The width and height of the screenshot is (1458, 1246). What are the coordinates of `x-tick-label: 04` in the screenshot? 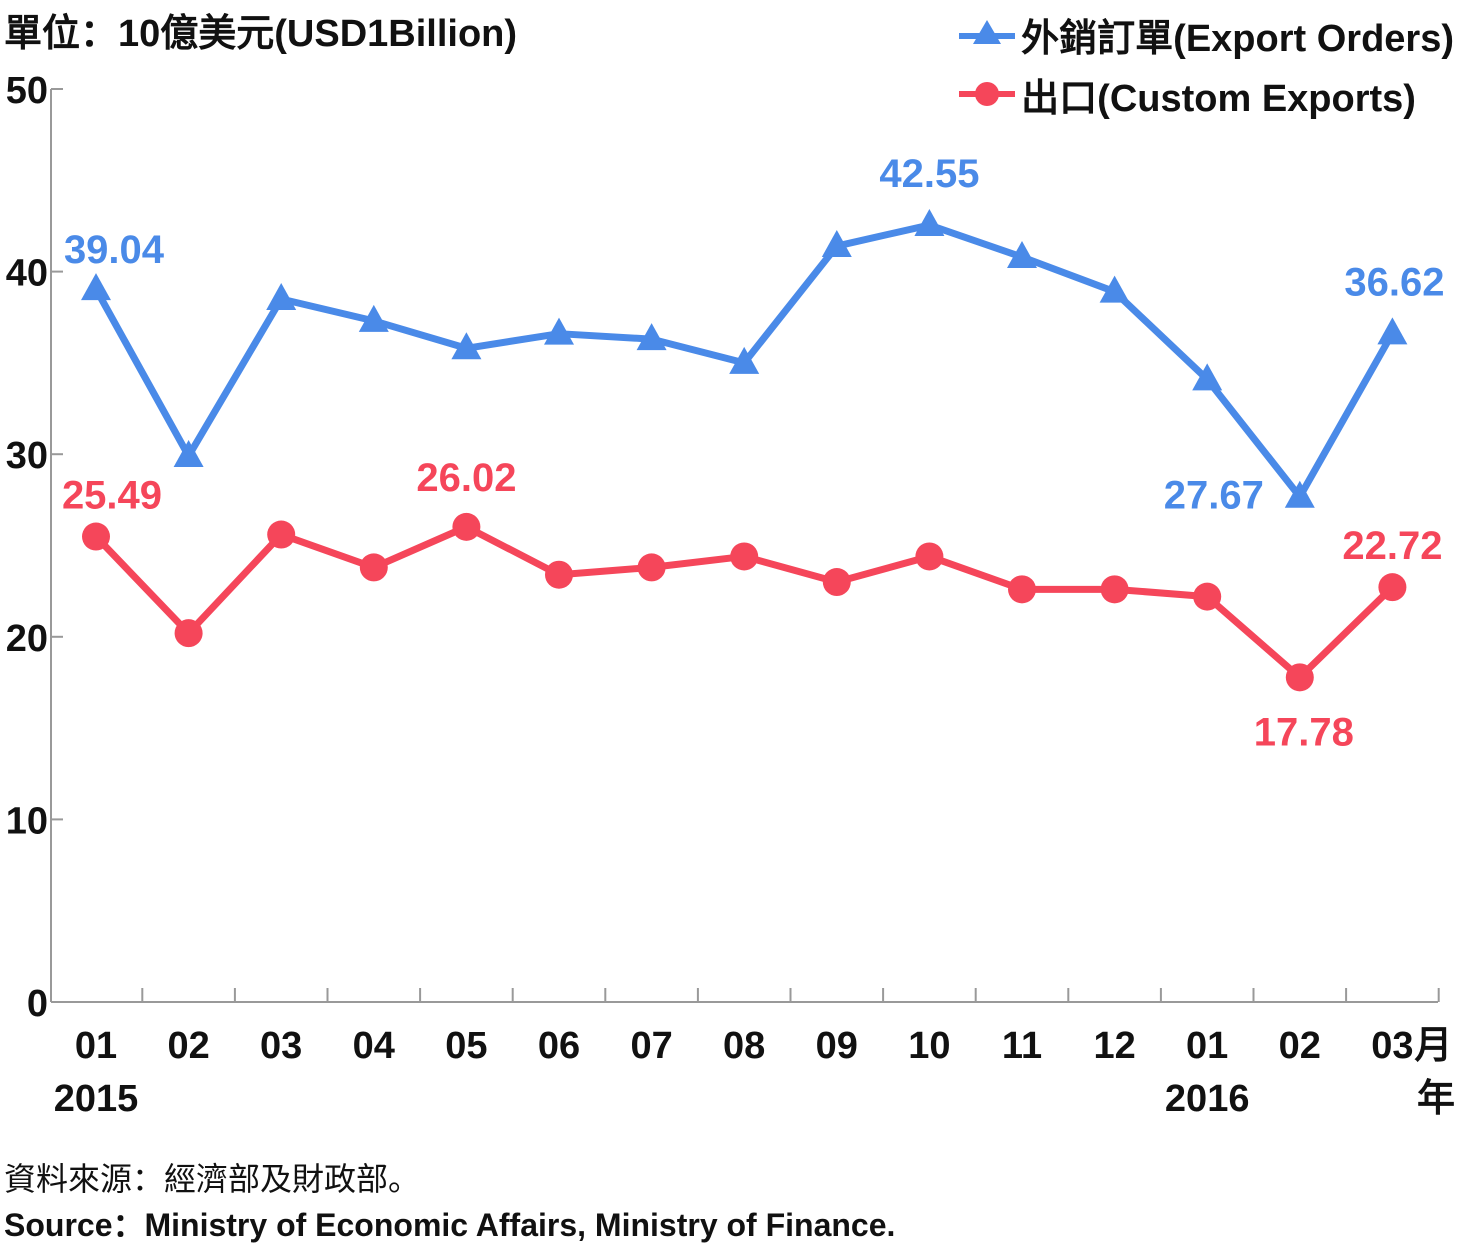 It's located at (374, 1046).